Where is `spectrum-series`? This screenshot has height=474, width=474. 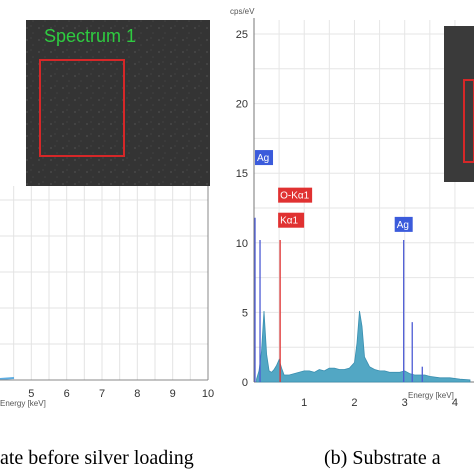
spectrum-series is located at coordinates (363, 346).